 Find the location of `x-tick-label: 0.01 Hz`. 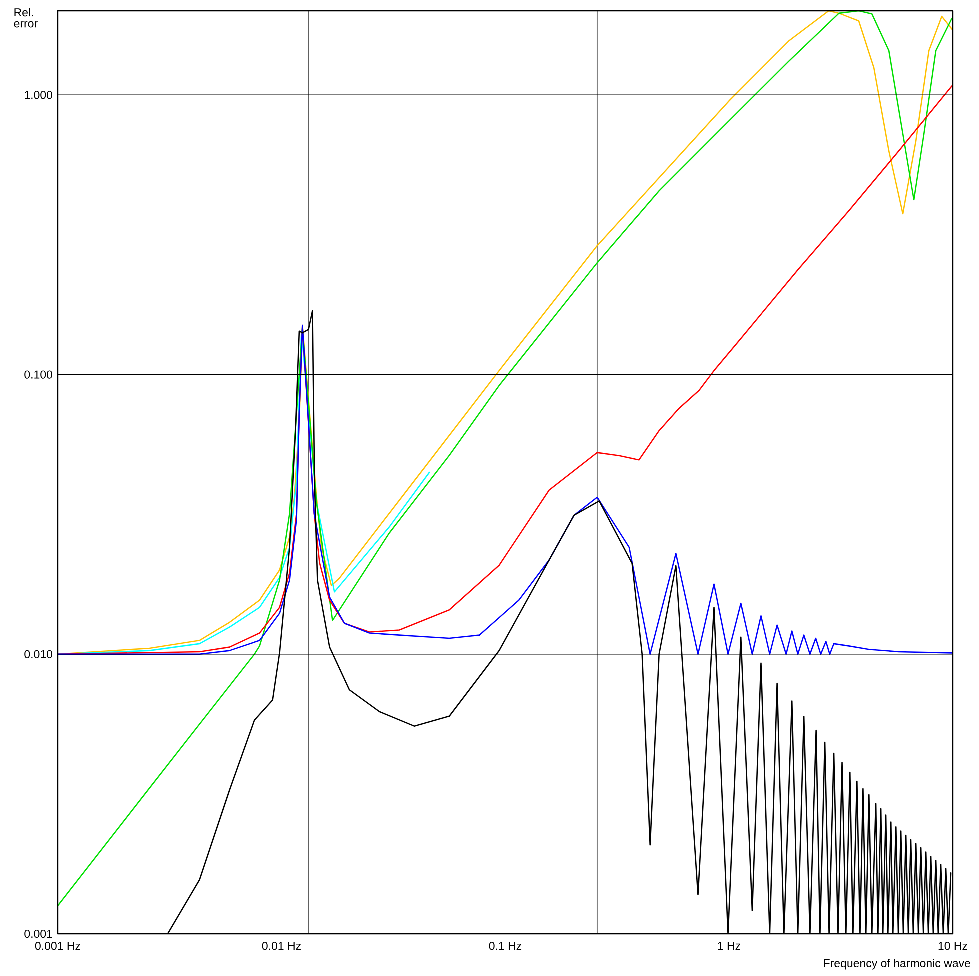

x-tick-label: 0.01 Hz is located at coordinates (281, 946).